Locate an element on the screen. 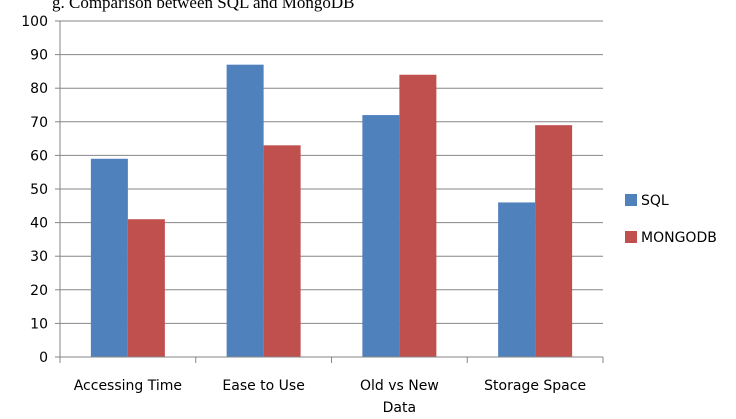  x-tick-label: Accessing Time is located at coordinates (128, 386).